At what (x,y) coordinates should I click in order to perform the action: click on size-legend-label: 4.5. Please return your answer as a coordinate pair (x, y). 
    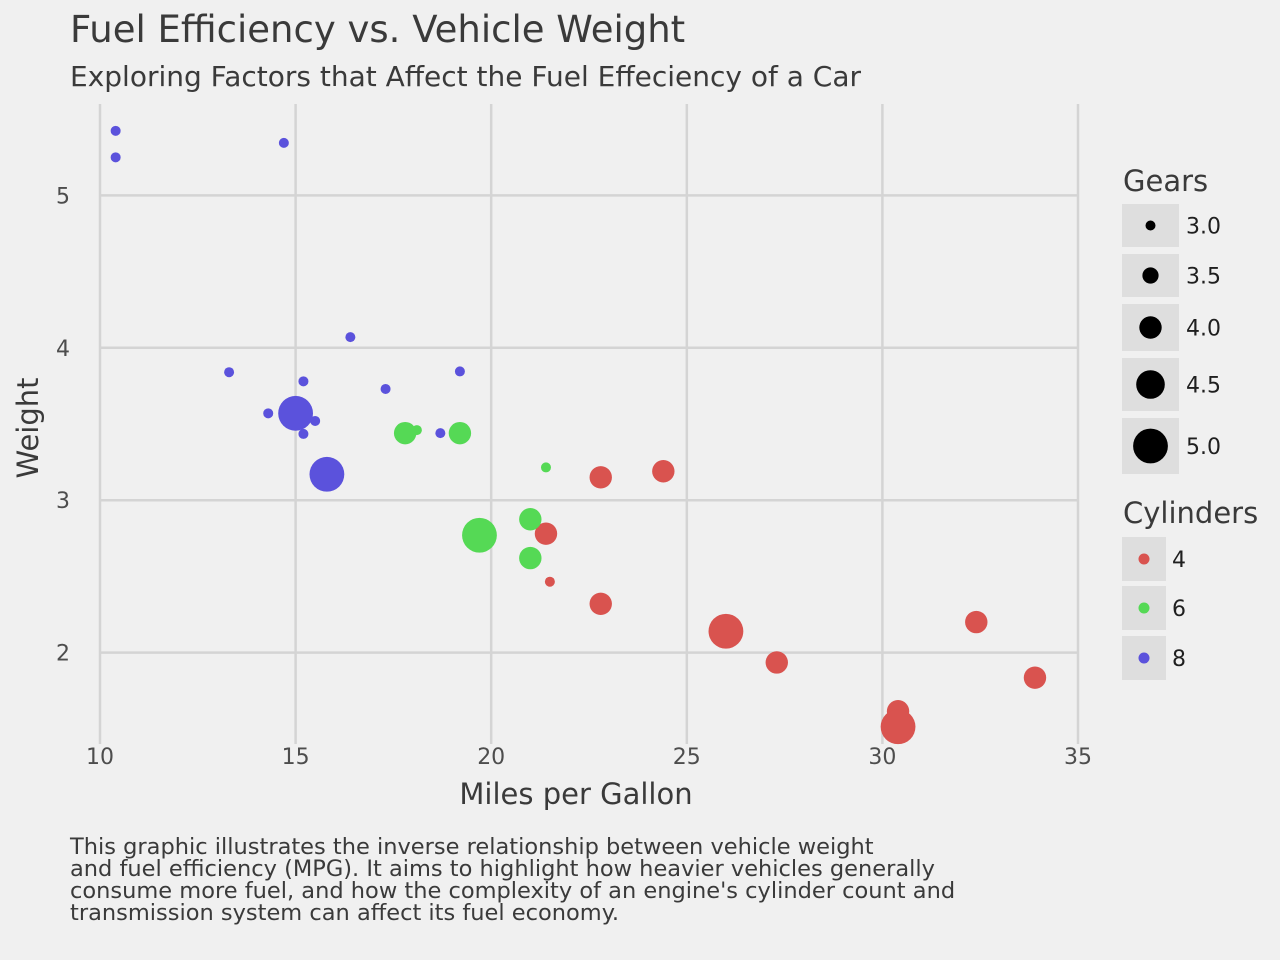
    Looking at the image, I should click on (1203, 386).